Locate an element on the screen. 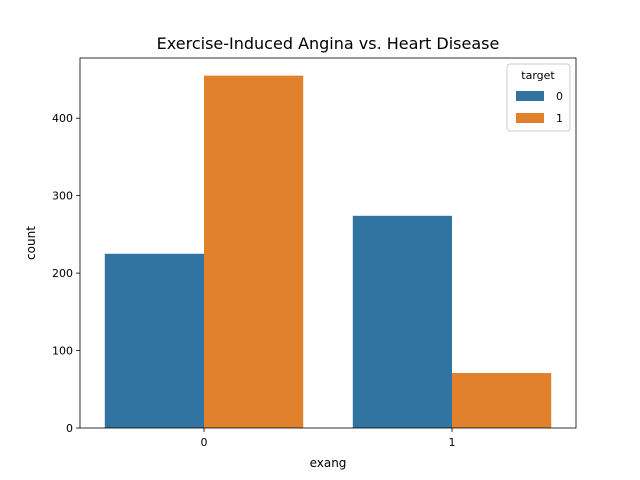  y-axis-label: count is located at coordinates (31, 243).